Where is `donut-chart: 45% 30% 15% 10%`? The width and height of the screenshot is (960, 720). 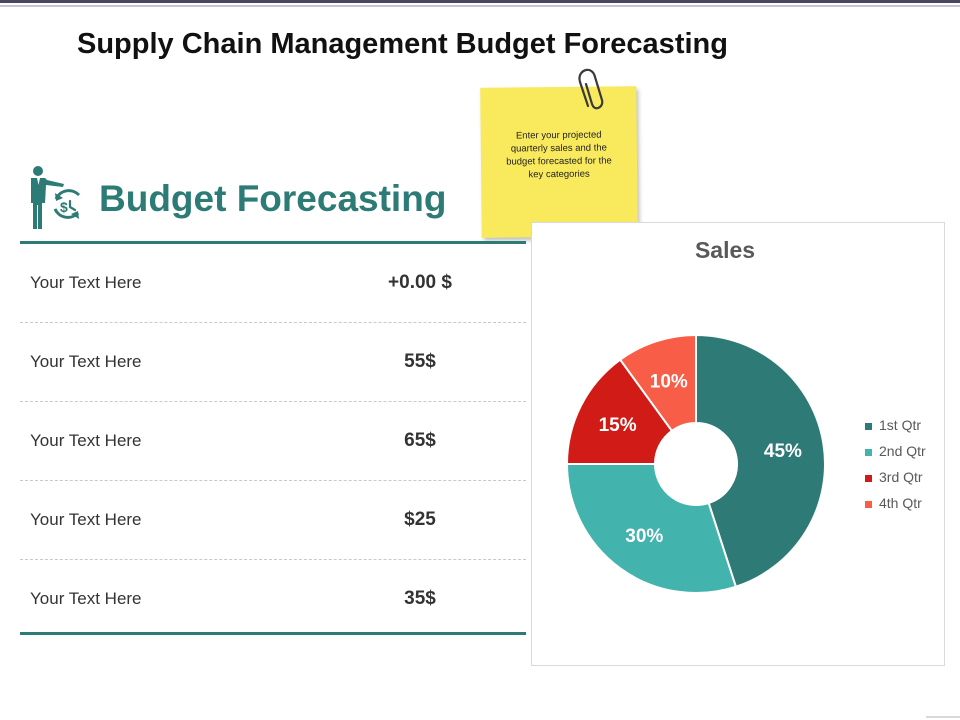
donut-chart: 45% 30% 15% 10% is located at coordinates (695, 463).